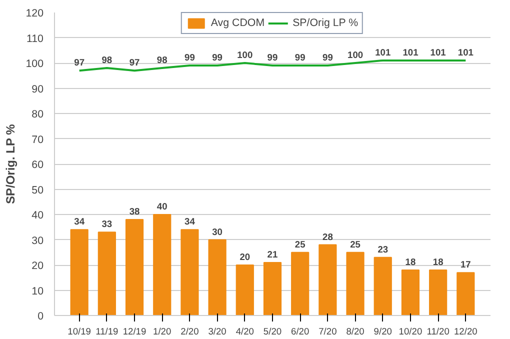  What do you see at coordinates (38, 89) in the screenshot?
I see `y-tick-label: 90` at bounding box center [38, 89].